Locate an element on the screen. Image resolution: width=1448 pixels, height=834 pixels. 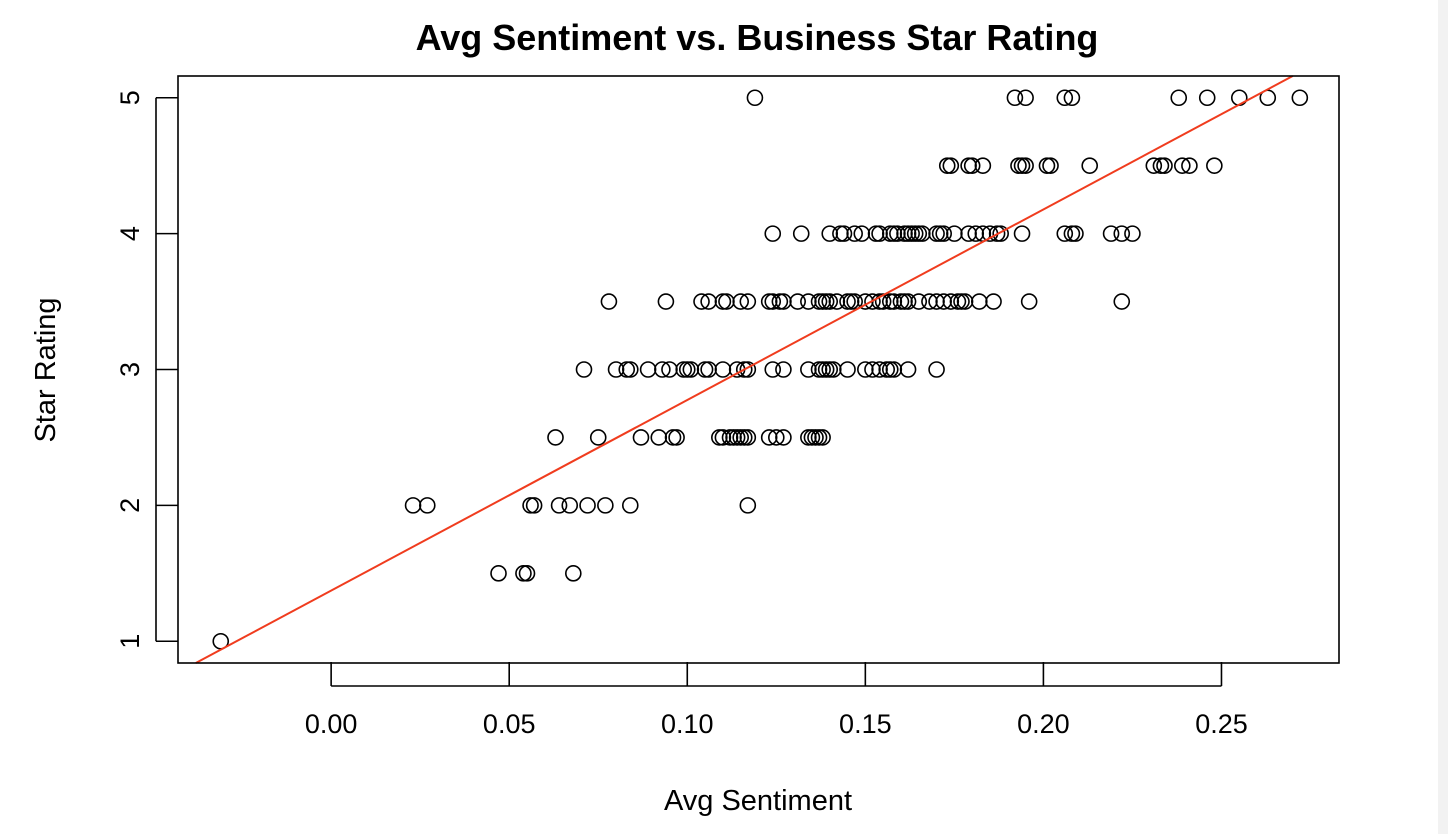
y-tick-label: 4 is located at coordinates (130, 233).